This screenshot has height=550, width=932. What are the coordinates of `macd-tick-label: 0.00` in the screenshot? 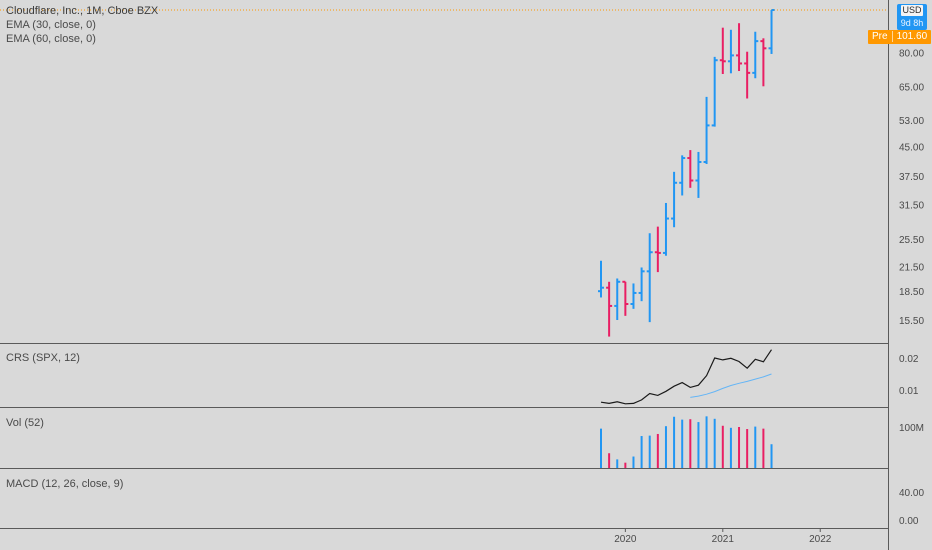 It's located at (909, 521).